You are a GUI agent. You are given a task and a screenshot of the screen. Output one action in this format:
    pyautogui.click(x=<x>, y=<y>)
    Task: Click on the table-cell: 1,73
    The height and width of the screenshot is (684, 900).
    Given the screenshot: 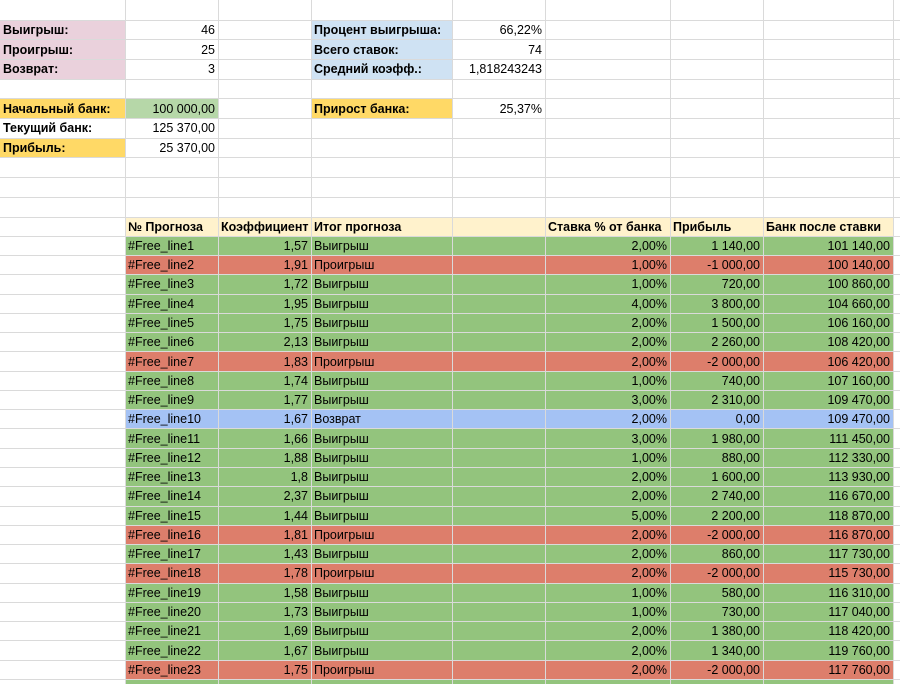 What is the action you would take?
    pyautogui.click(x=295, y=612)
    